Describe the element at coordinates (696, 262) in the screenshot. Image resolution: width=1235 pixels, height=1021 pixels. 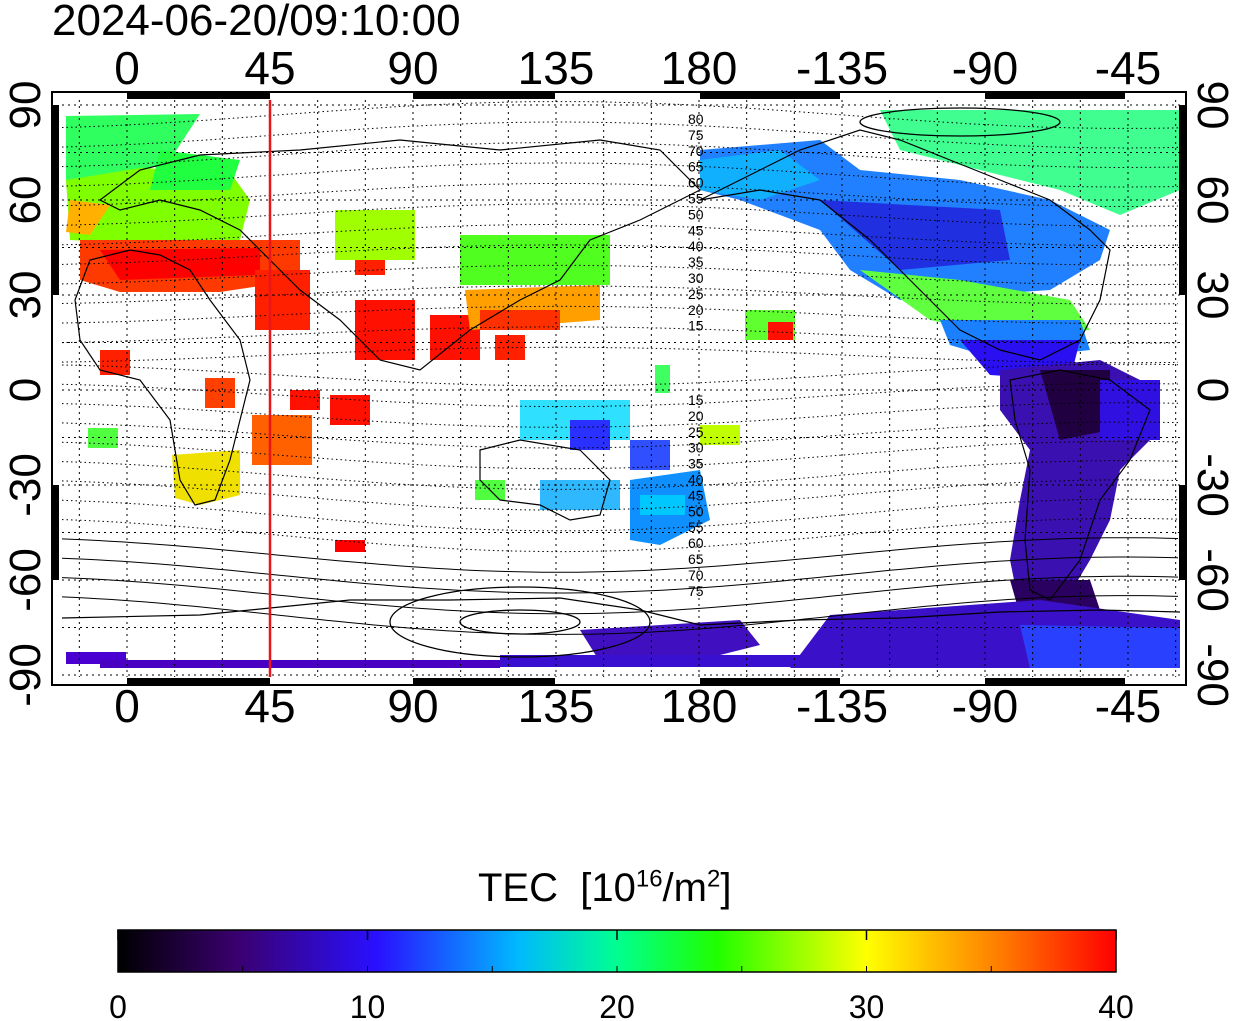
I see `contour-label-north: 35` at that location.